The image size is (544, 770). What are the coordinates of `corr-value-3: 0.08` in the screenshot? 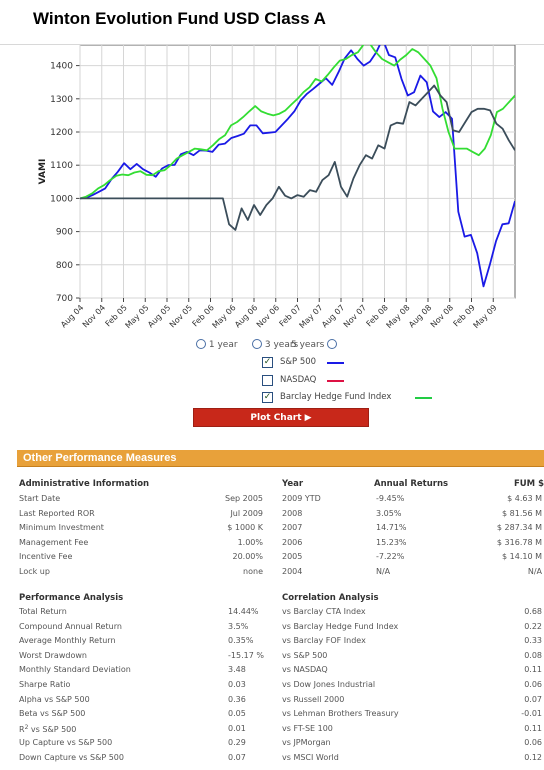 It's located at (533, 655).